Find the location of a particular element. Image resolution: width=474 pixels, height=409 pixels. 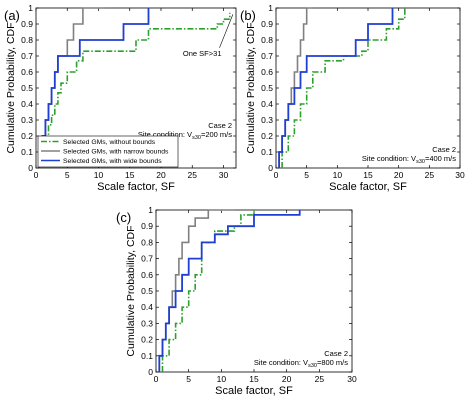

annotation-site: Site condition: Vs30=800 m/s is located at coordinates (301, 363).